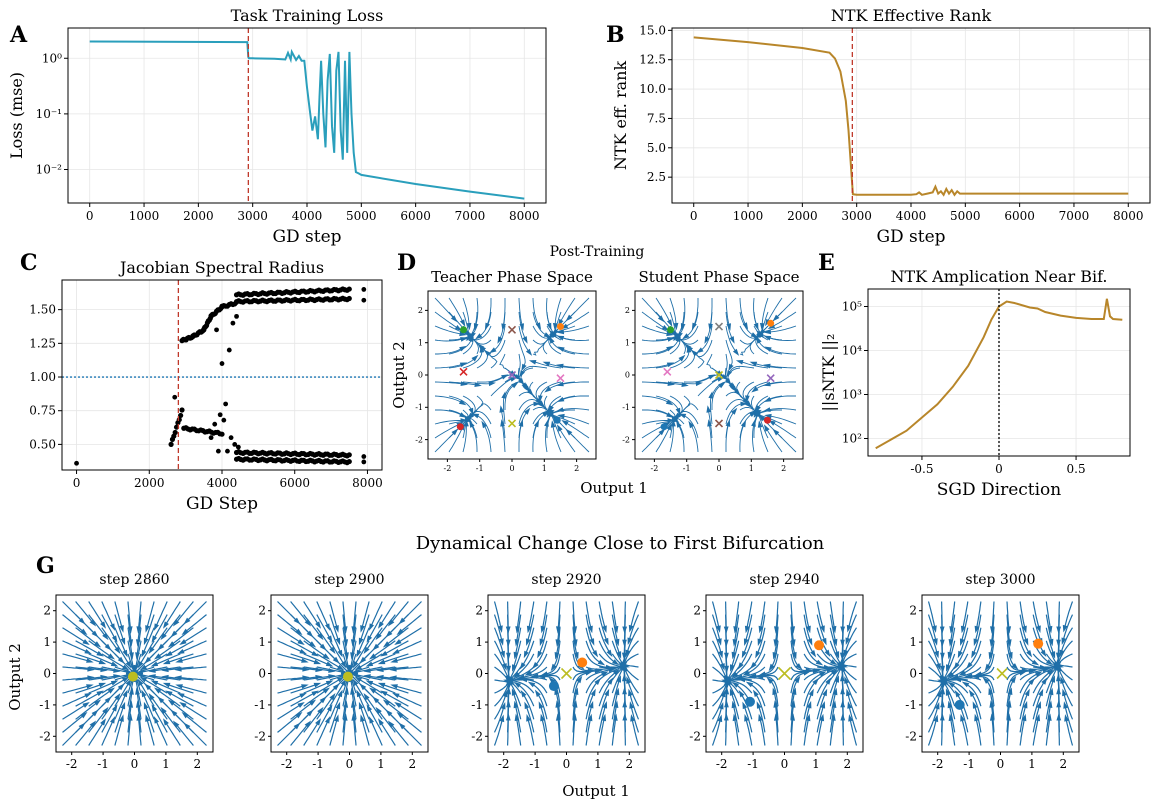 Image resolution: width=1151 pixels, height=803 pixels. I want to click on x-tick-label: 4000, so click(222, 483).